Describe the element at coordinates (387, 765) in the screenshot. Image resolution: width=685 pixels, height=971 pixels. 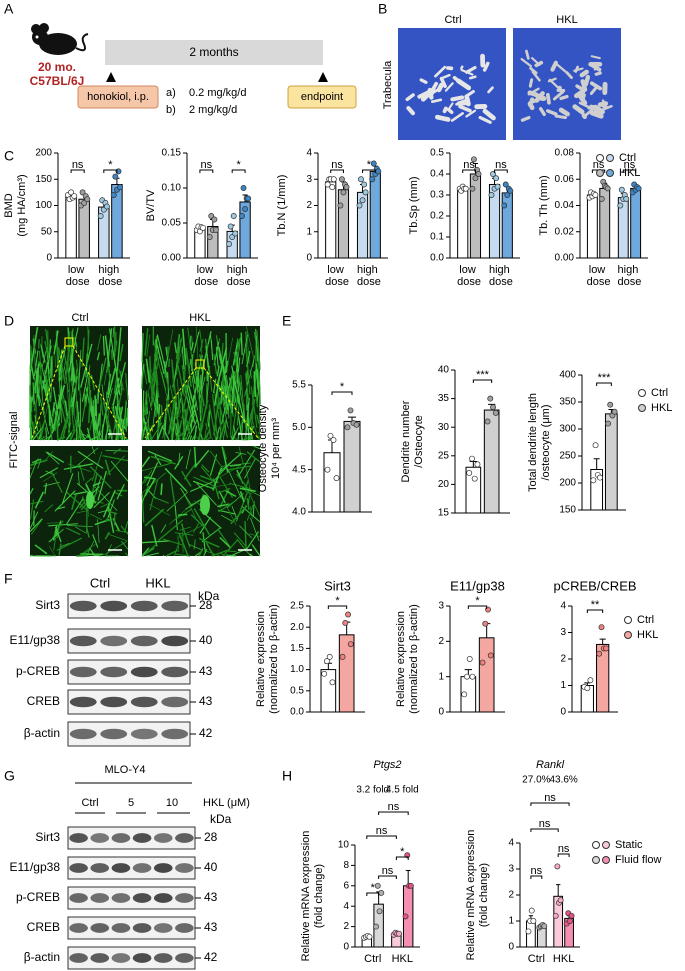
I see `chart-title: Ptgs2` at that location.